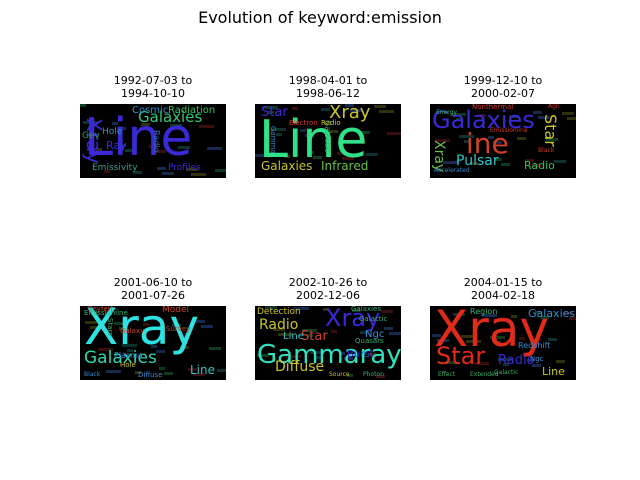 Image resolution: width=640 pixels, height=480 pixels. Describe the element at coordinates (534, 345) in the screenshot. I see `word-redshift: Redshift` at that location.